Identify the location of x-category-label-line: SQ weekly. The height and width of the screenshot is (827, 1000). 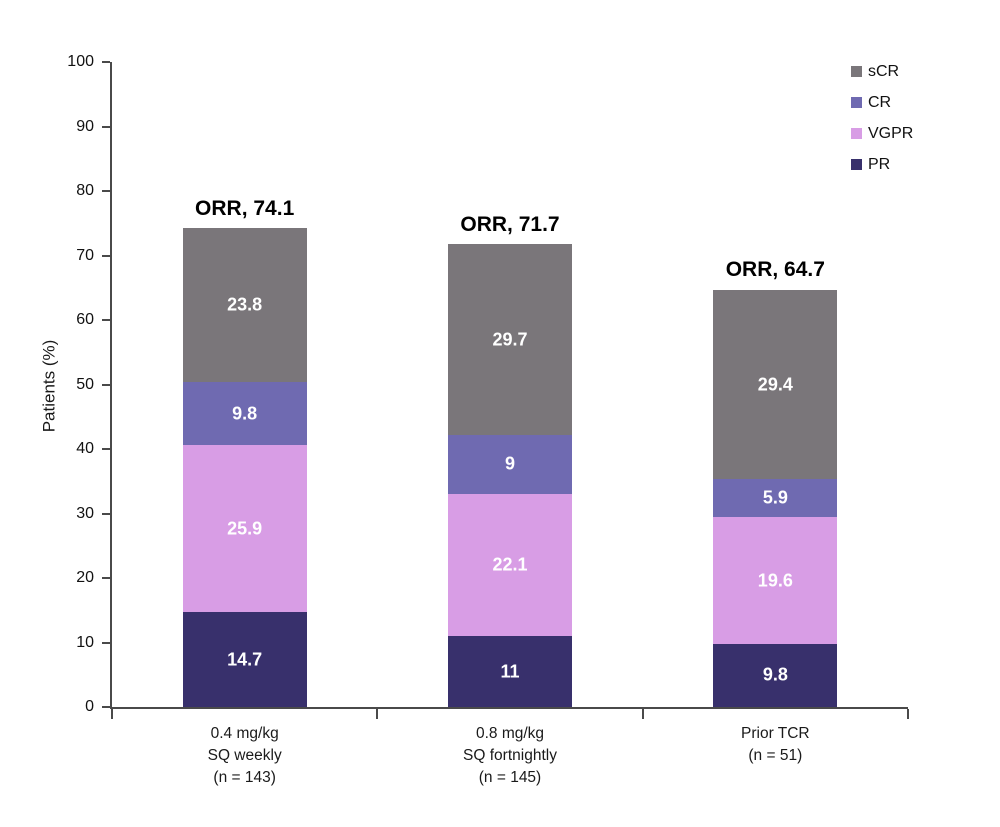
(244, 755).